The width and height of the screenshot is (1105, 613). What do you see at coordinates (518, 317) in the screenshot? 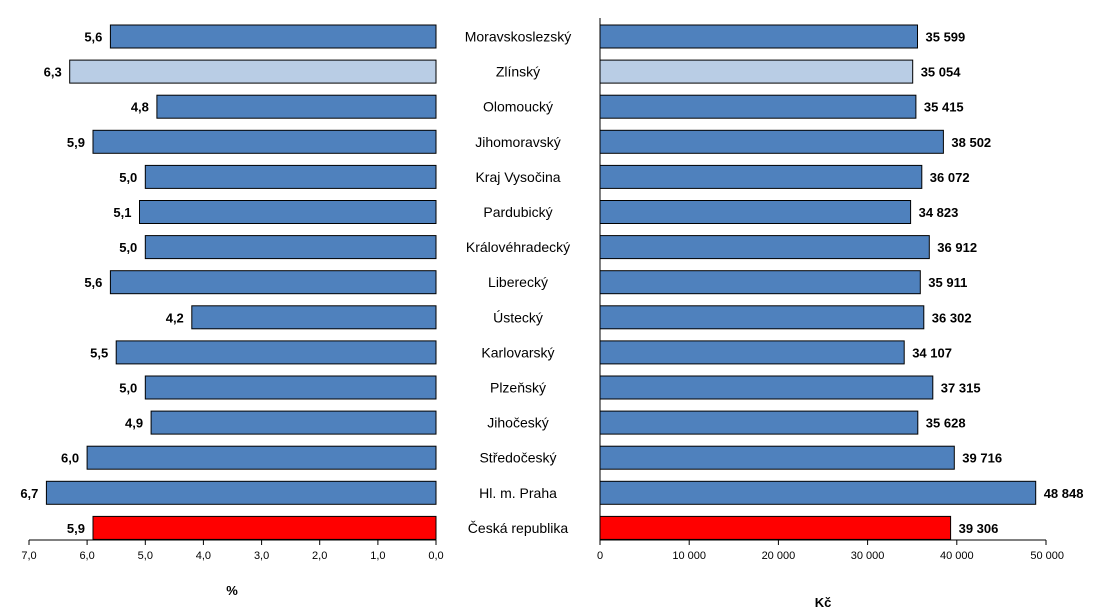
I see `region-label: Ústecký` at bounding box center [518, 317].